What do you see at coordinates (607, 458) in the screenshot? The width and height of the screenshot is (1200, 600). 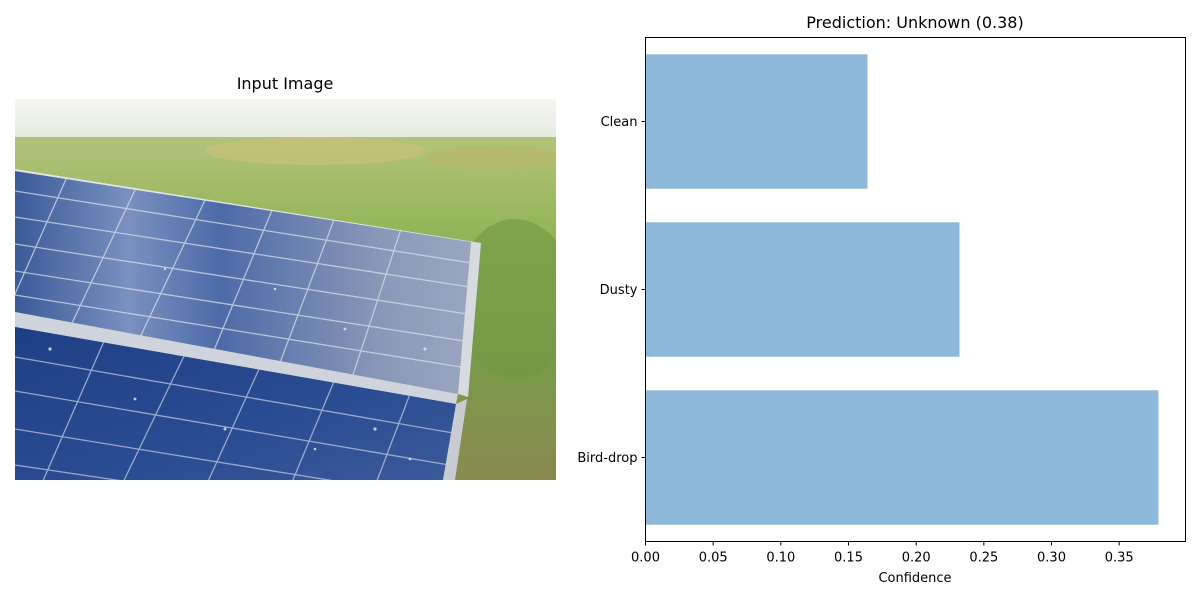 I see `y-tick-label: Bird-drop` at bounding box center [607, 458].